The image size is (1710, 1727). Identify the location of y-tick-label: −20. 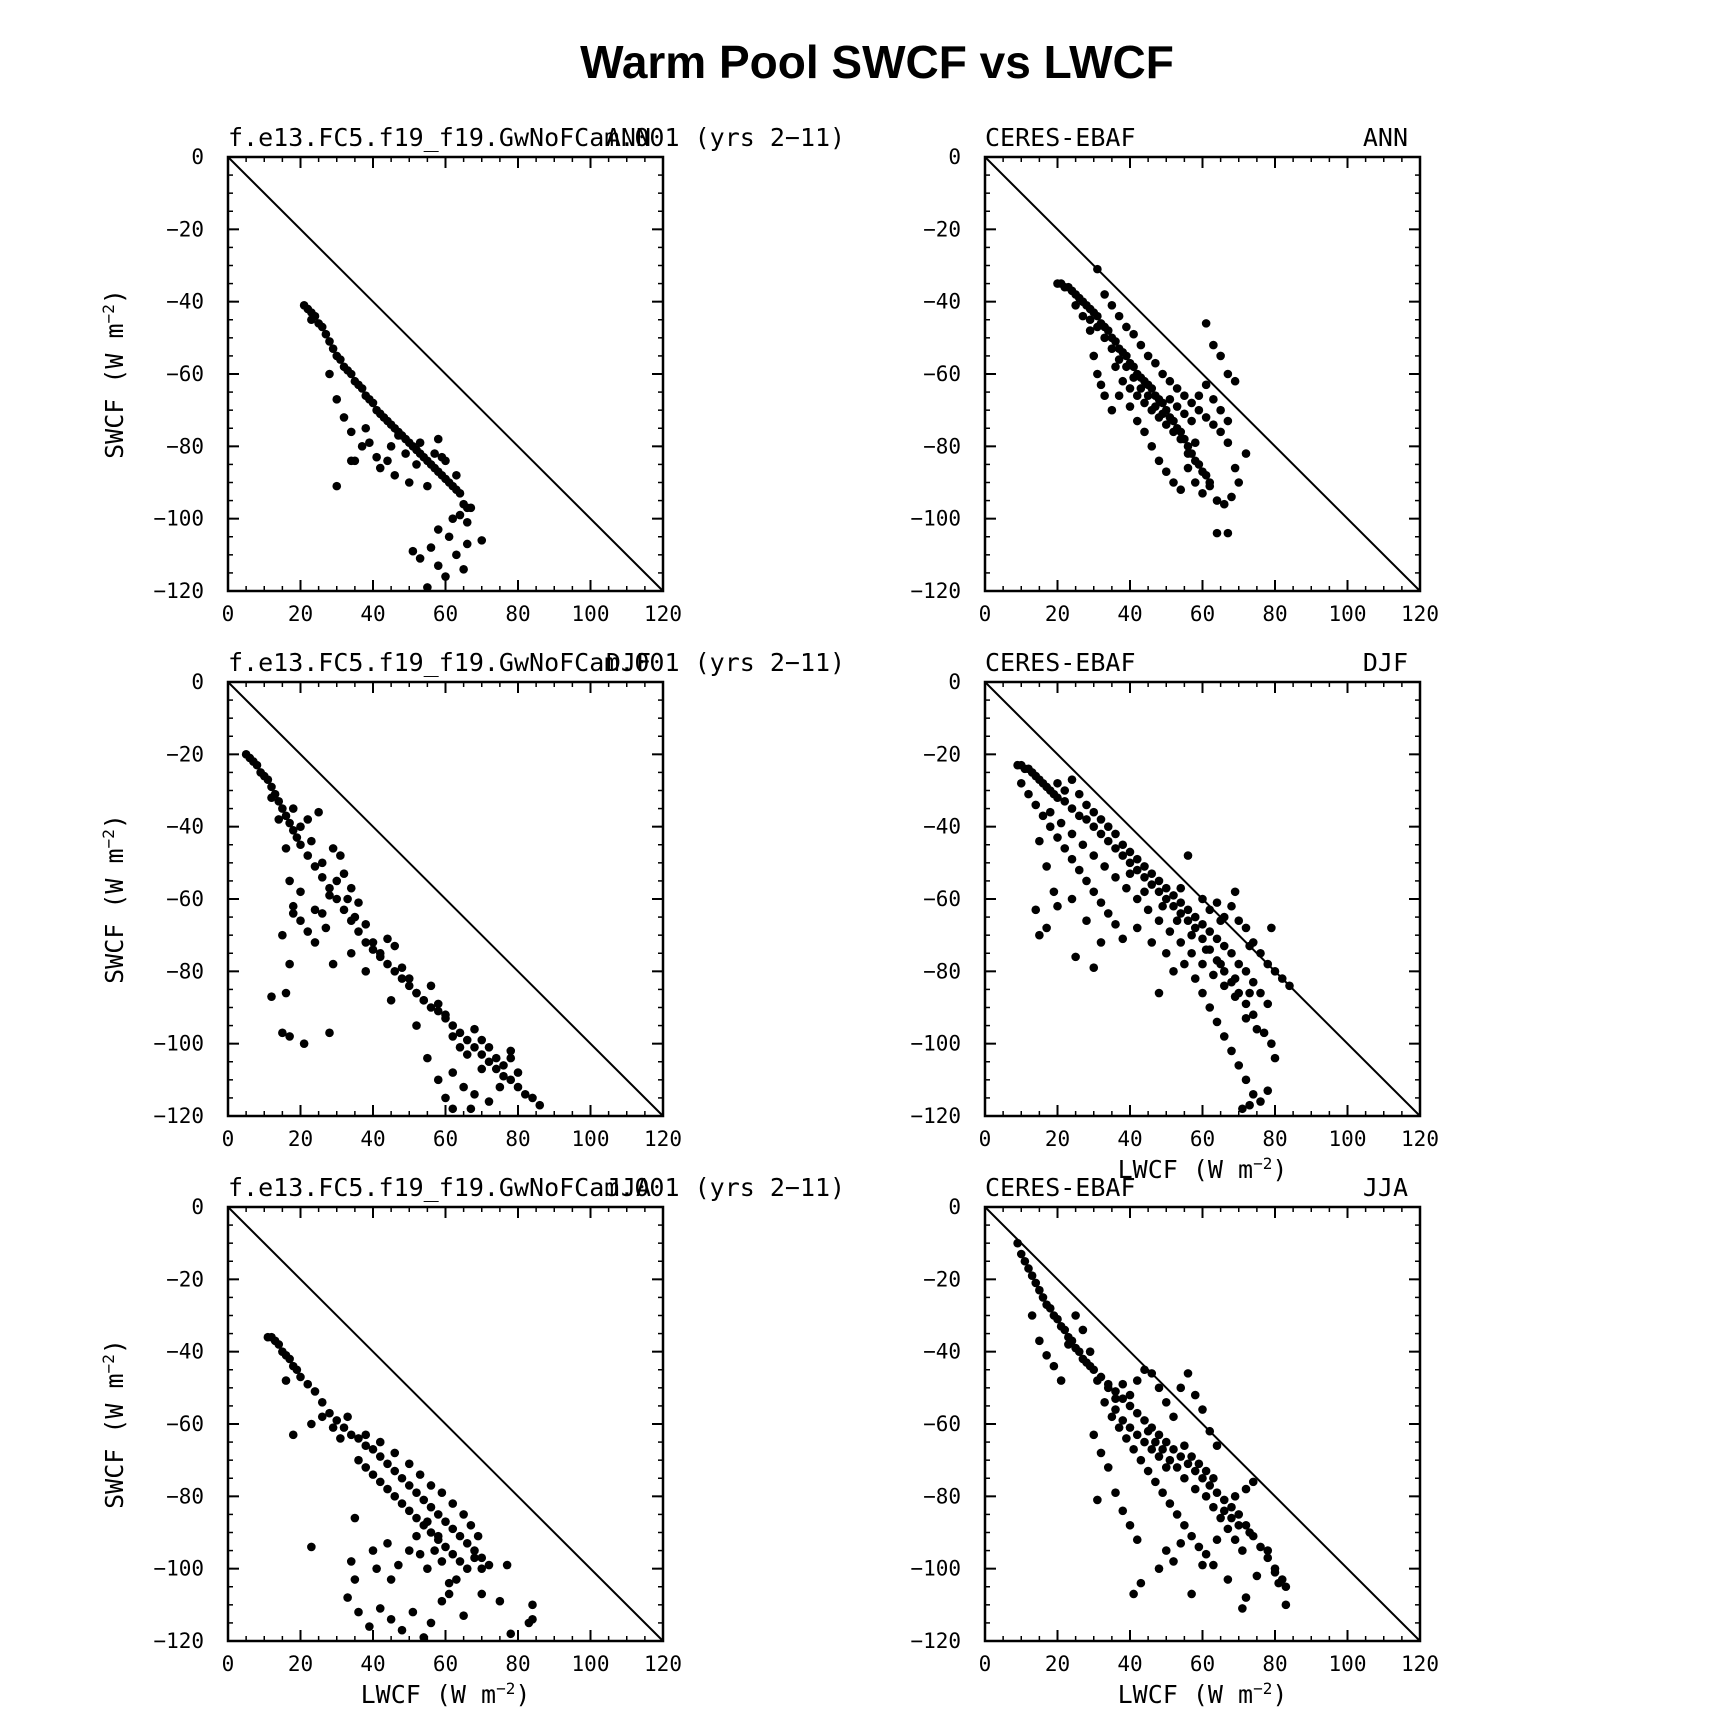
(185, 229).